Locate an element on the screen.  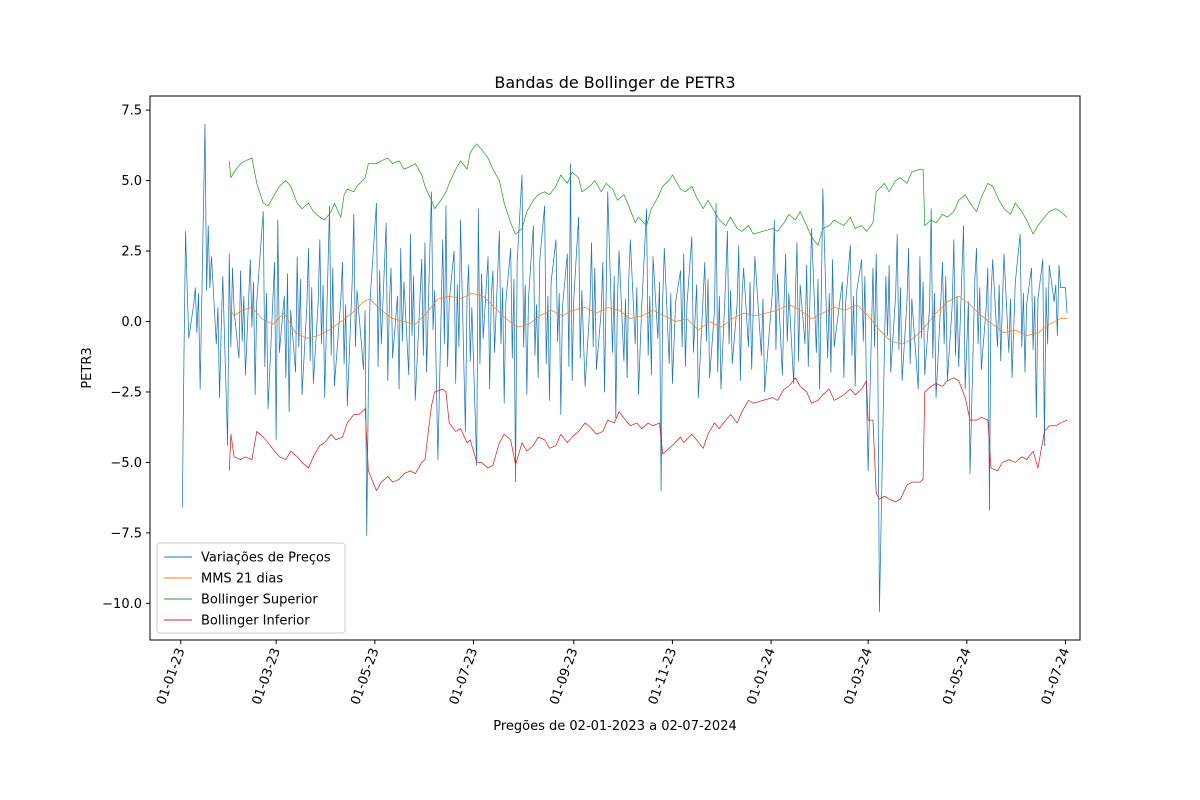
y-tick-label: 0.0 is located at coordinates (131, 322).